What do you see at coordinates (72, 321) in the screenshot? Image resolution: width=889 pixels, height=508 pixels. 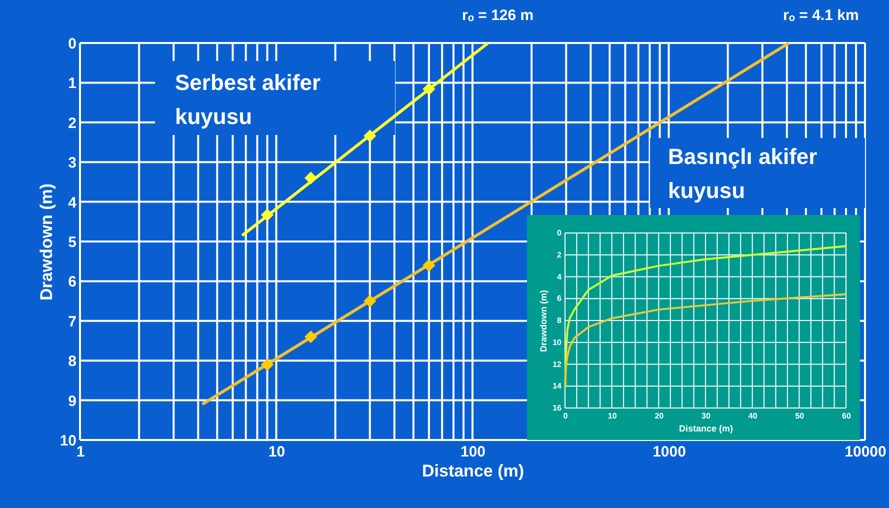 I see `y-tick-label: 7` at bounding box center [72, 321].